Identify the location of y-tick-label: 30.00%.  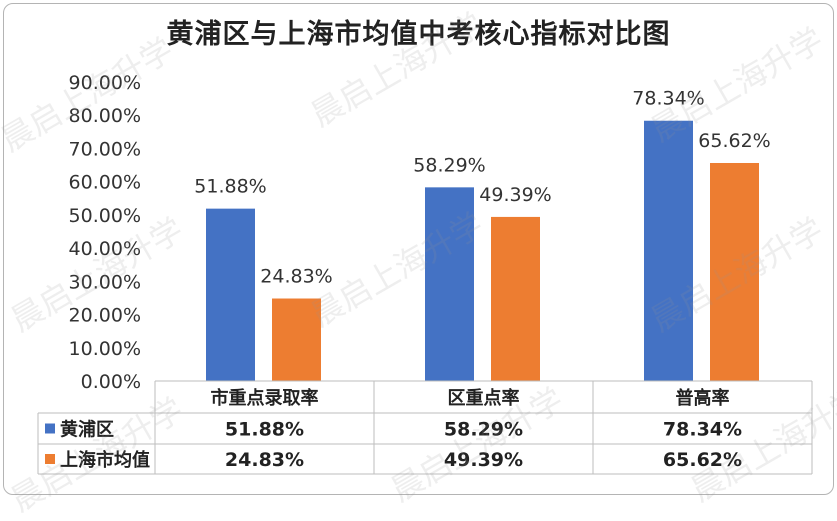
(105, 282).